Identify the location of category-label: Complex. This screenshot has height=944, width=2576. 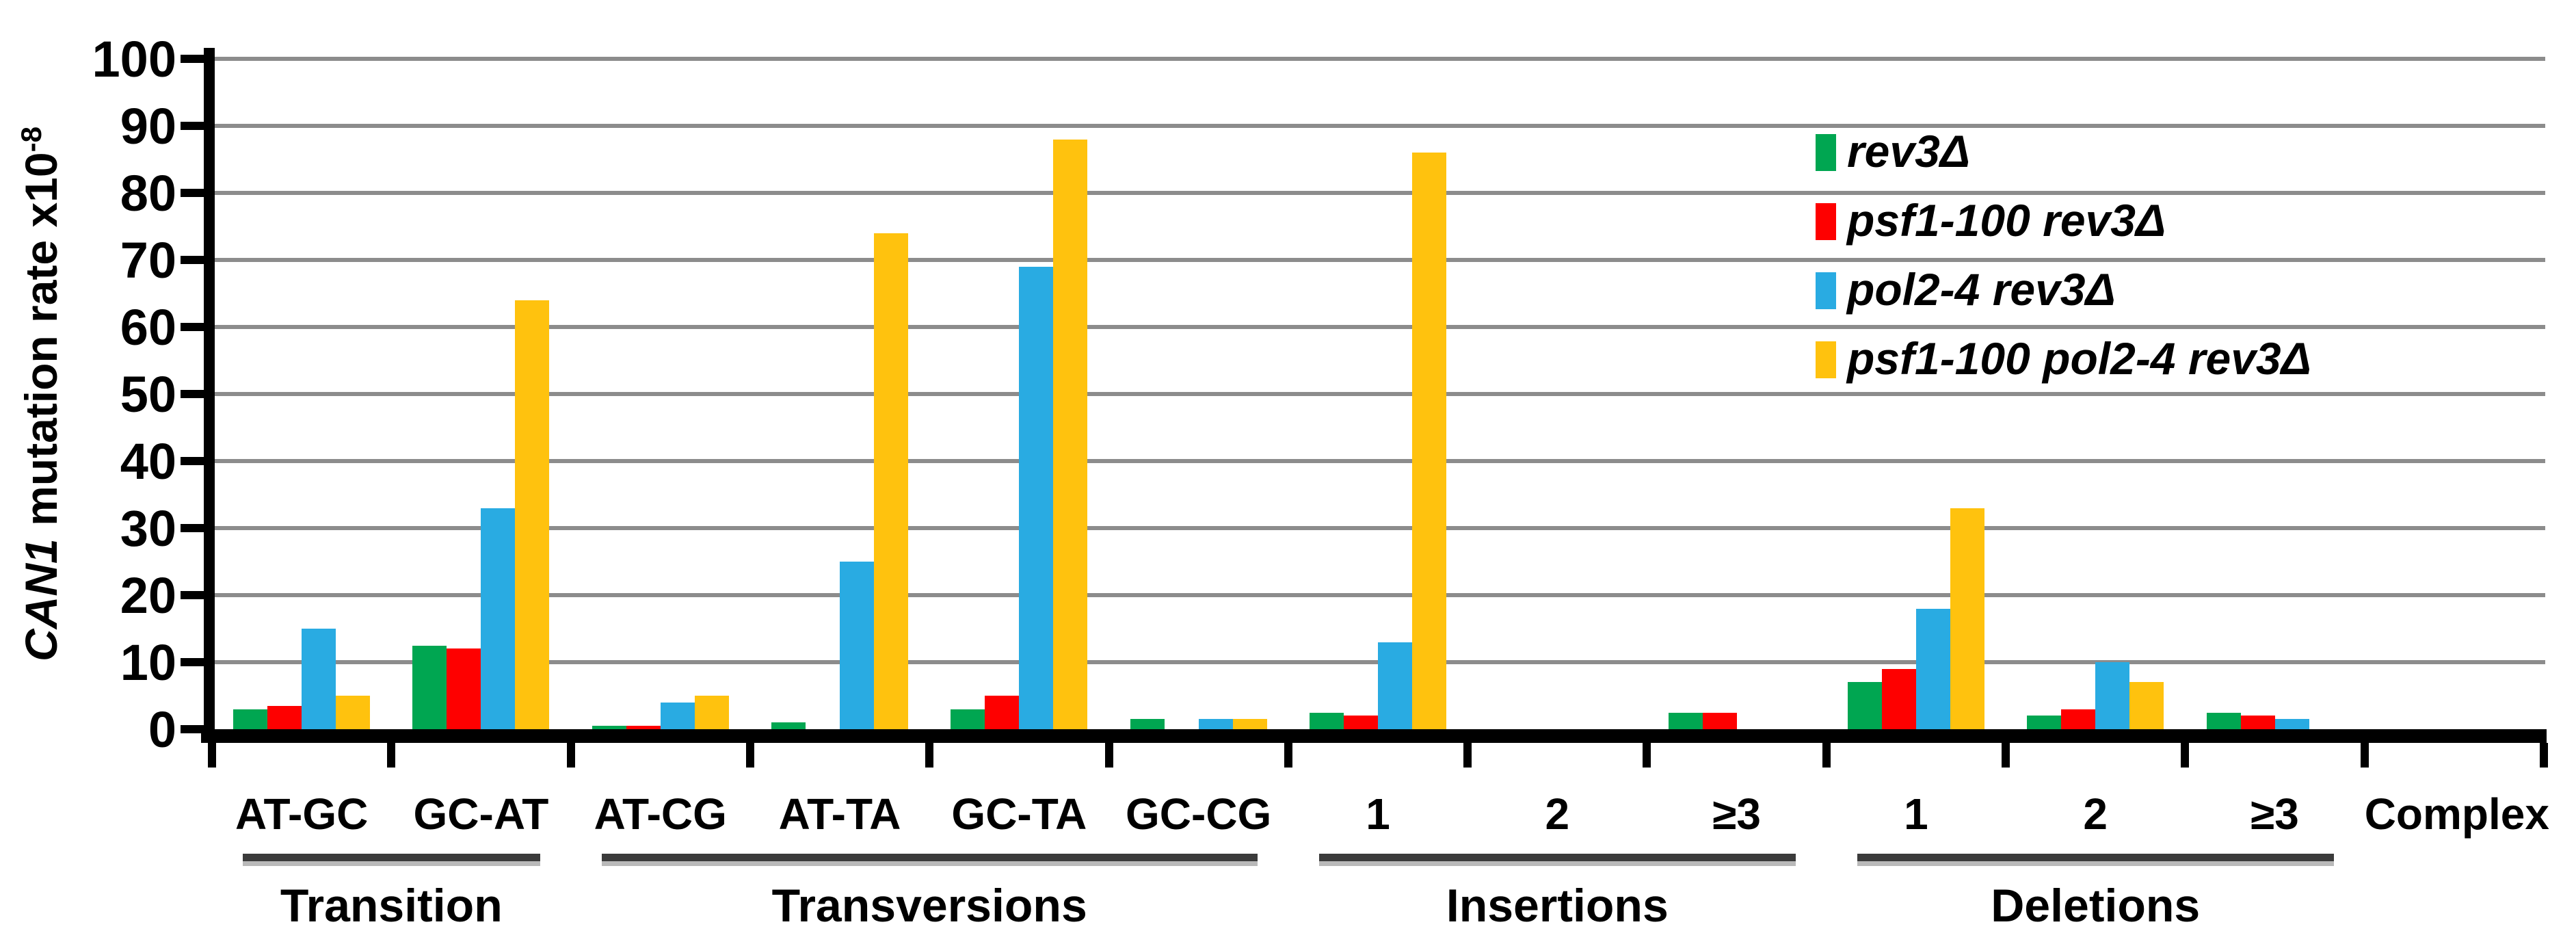
(2456, 814).